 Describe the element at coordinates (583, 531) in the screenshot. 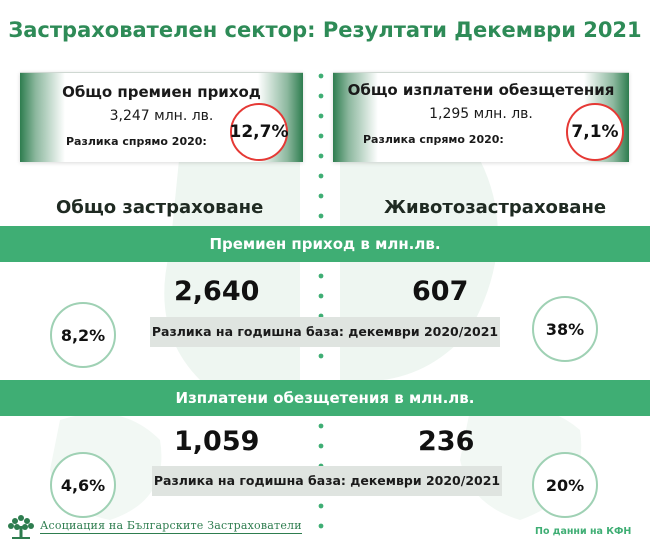

I see `data-source-note: По данни на КФН` at that location.